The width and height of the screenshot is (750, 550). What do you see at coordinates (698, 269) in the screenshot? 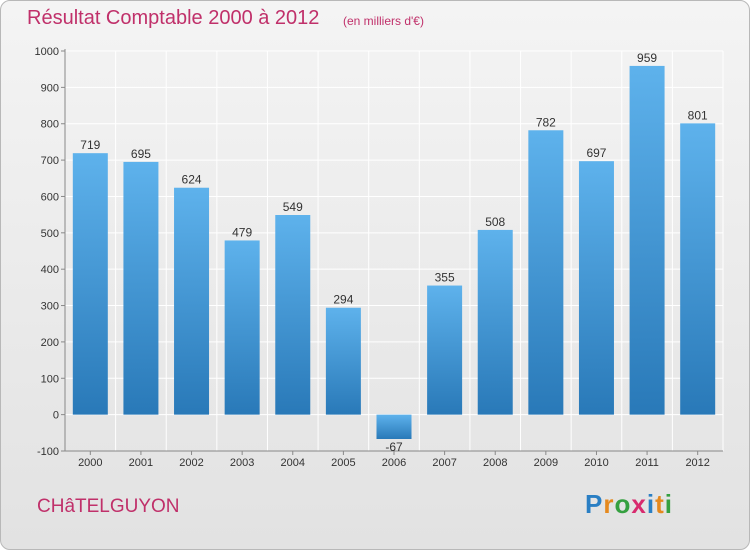
I see `bar-2012` at bounding box center [698, 269].